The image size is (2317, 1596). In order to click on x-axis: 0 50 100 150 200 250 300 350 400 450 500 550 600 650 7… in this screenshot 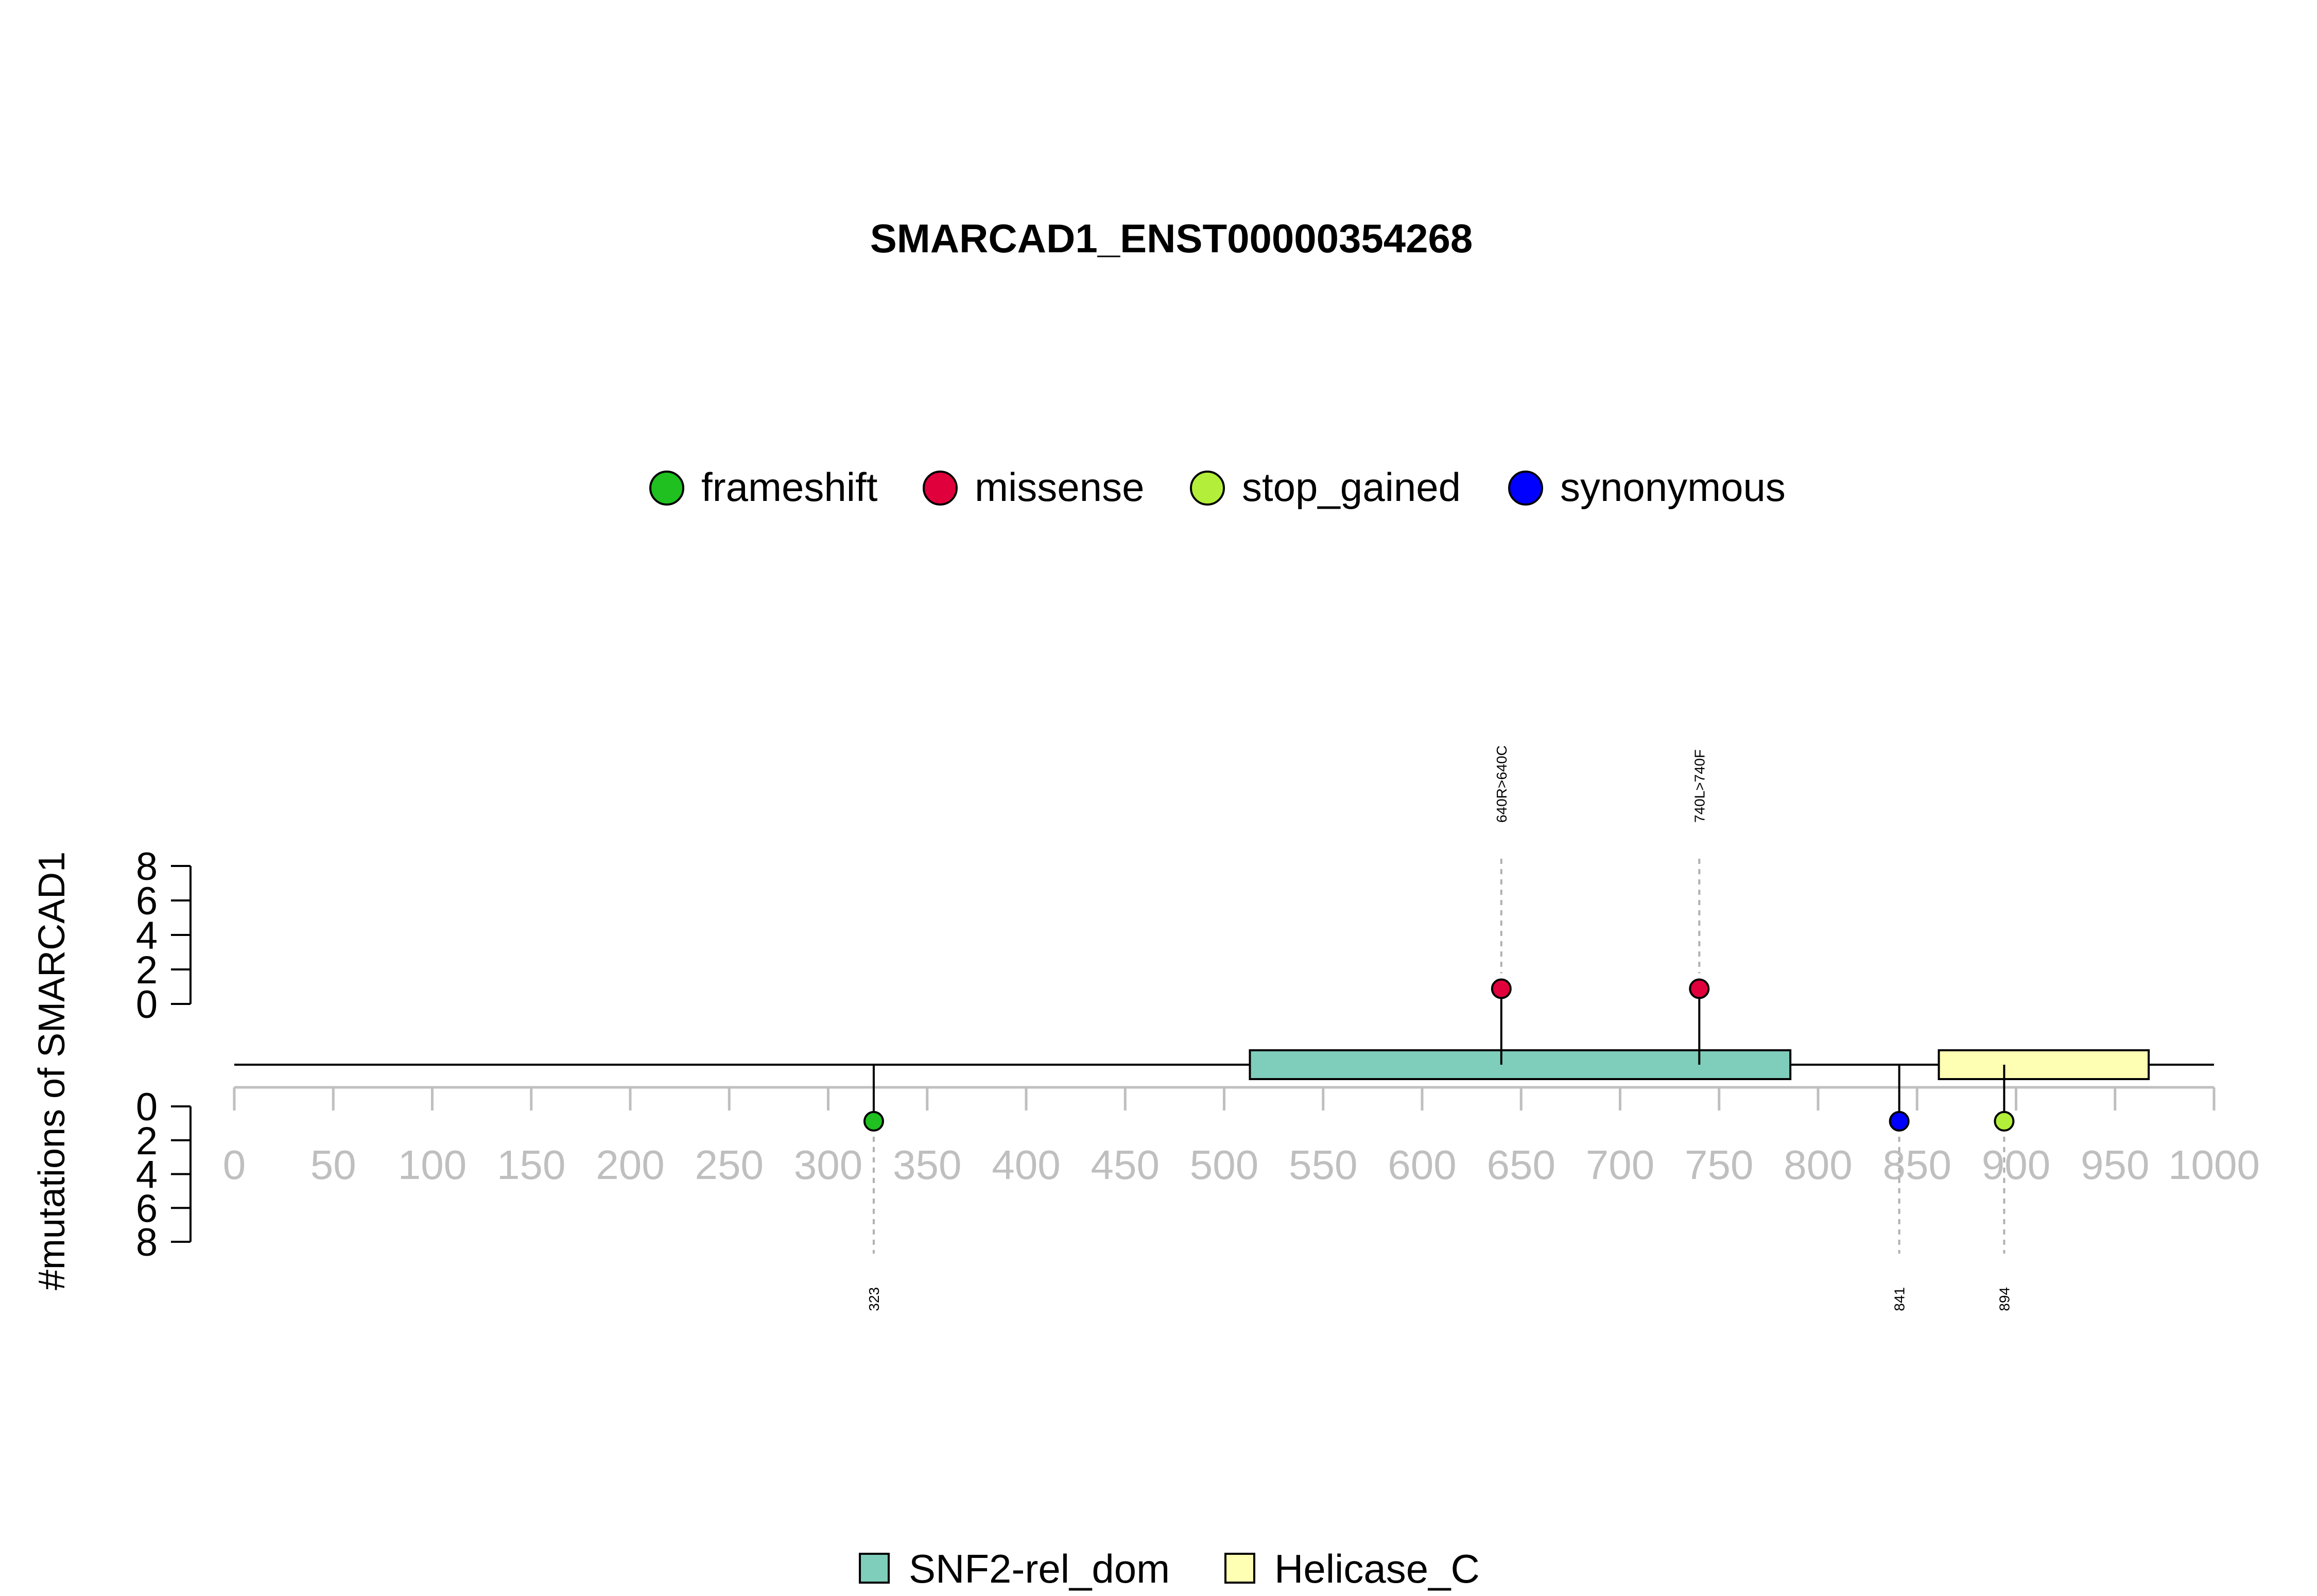, I will do `click(1241, 1137)`.